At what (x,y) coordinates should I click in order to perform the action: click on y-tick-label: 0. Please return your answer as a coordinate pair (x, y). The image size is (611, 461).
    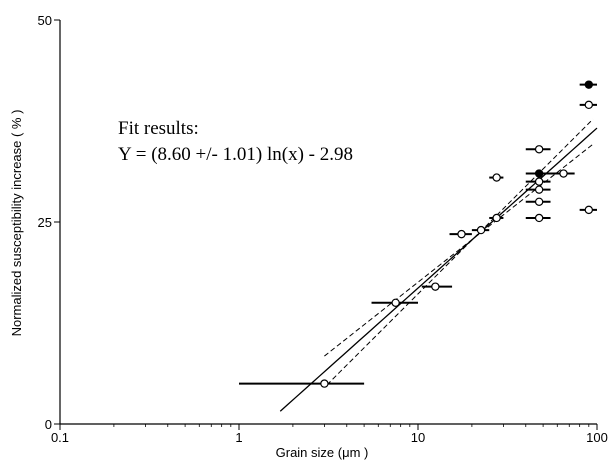
    Looking at the image, I should click on (48, 424).